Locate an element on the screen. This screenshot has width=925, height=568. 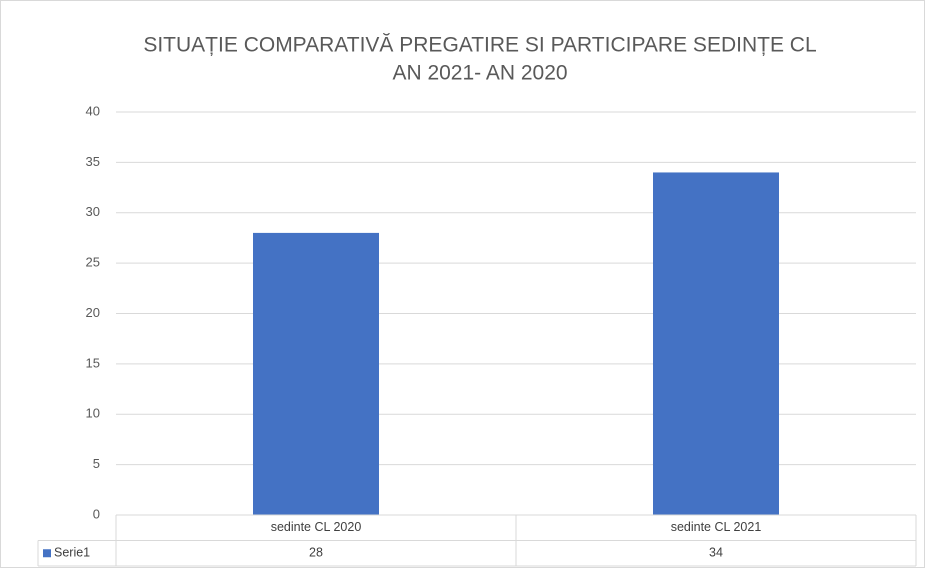
data-table-value: 28 is located at coordinates (316, 553).